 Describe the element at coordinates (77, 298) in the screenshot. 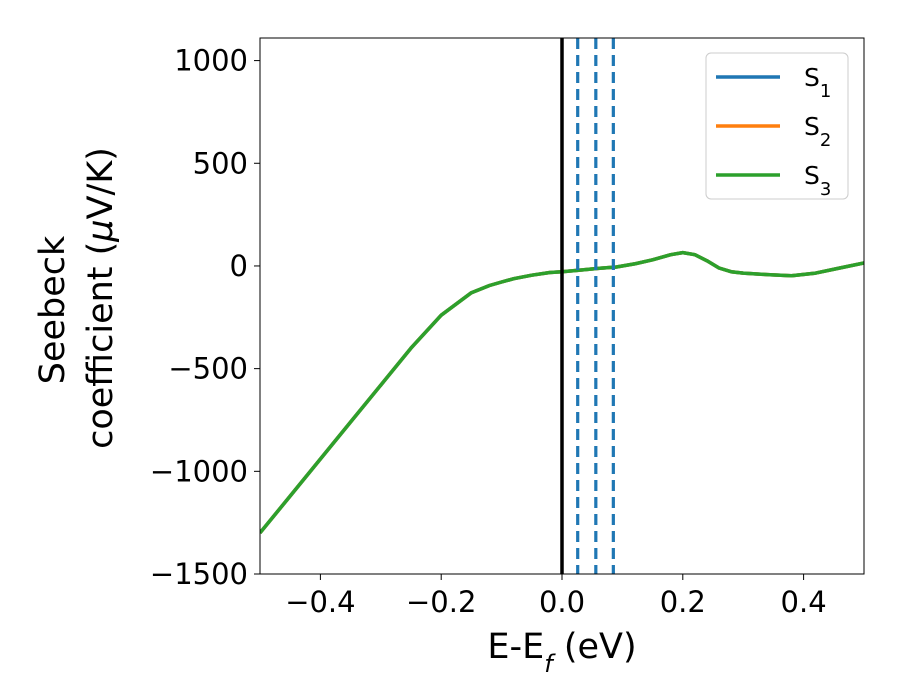

I see `y-axis-title: Seebeck coefficient (μV/K)` at that location.